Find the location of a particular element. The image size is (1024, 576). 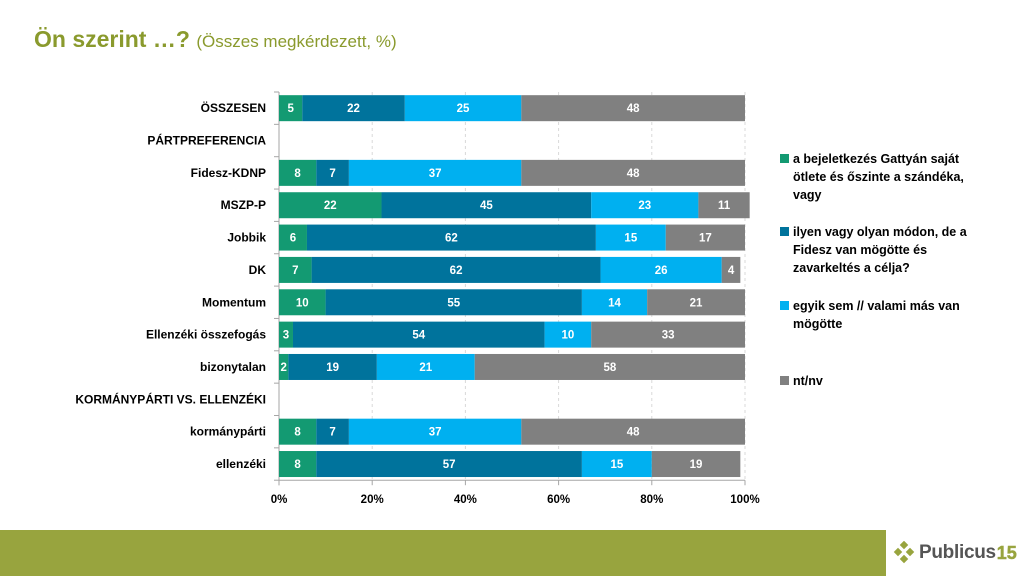

bar-value-label: 11 is located at coordinates (724, 206).